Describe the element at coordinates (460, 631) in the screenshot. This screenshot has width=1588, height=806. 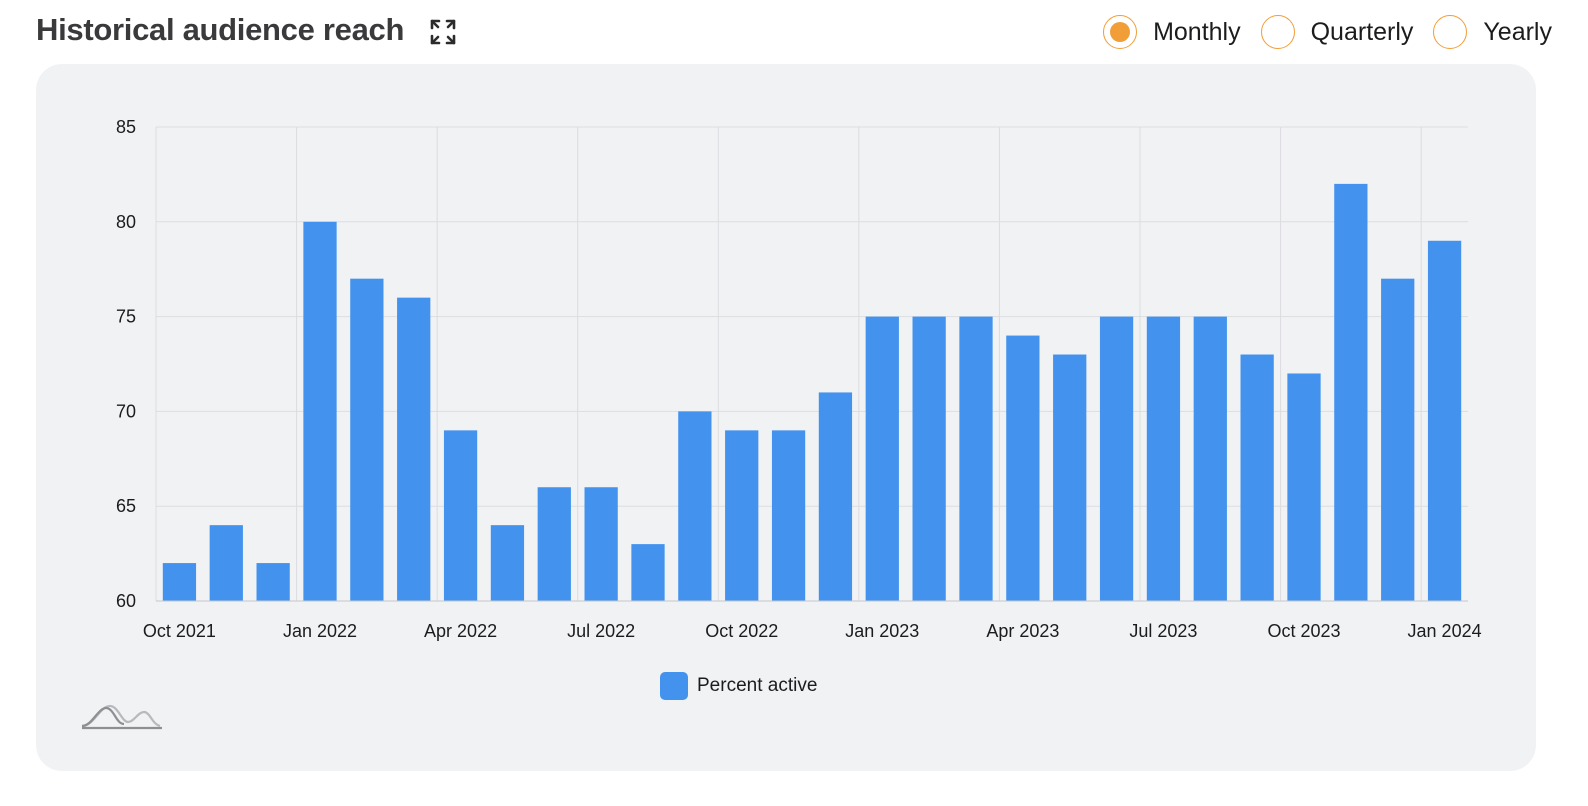
I see `x-tick-label: Apr 2022` at that location.